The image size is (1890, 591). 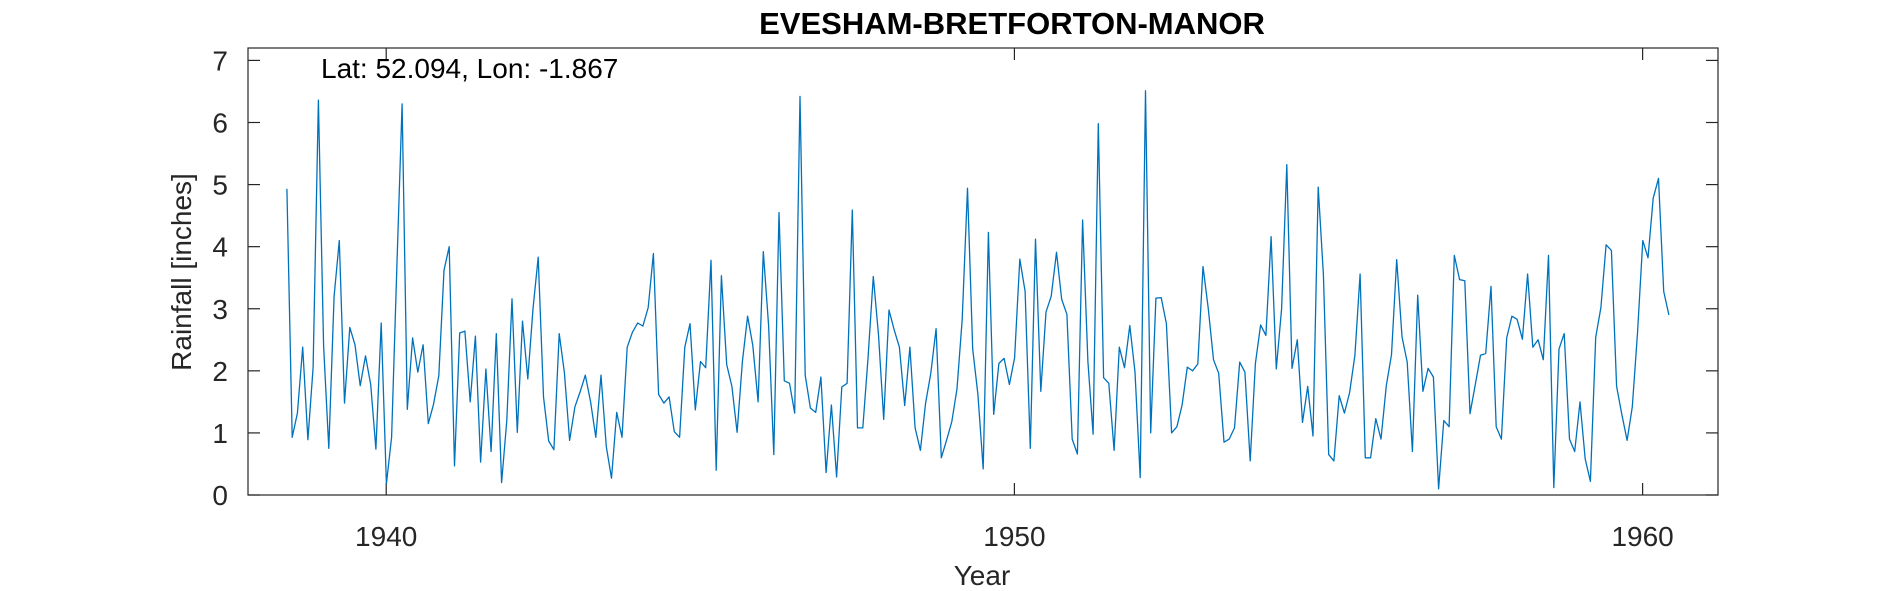 I want to click on x-axis-label: Year, so click(x=982, y=575).